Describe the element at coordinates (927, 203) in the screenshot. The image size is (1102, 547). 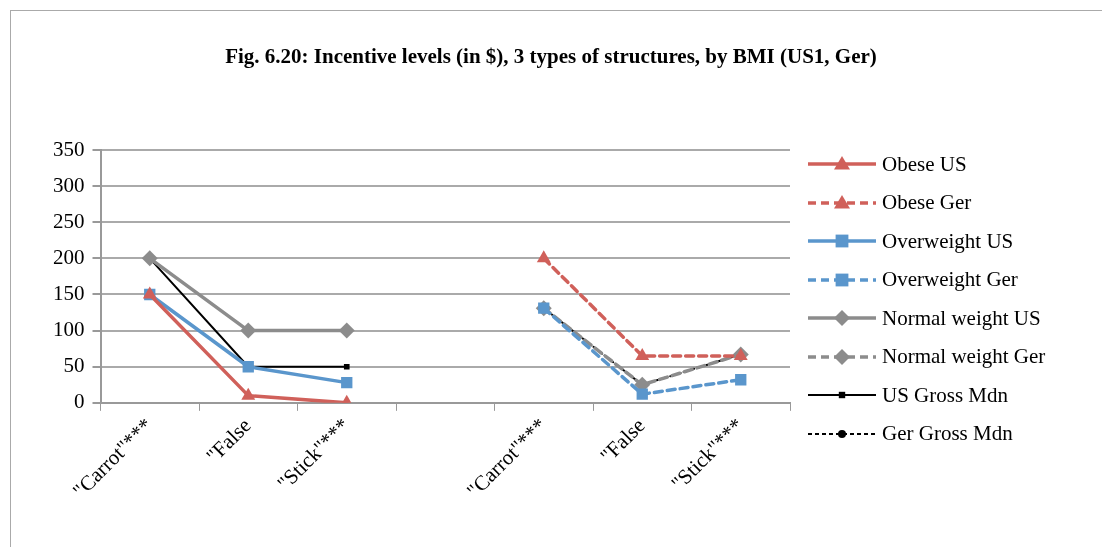
I see `legend-label: Obese Ger` at that location.